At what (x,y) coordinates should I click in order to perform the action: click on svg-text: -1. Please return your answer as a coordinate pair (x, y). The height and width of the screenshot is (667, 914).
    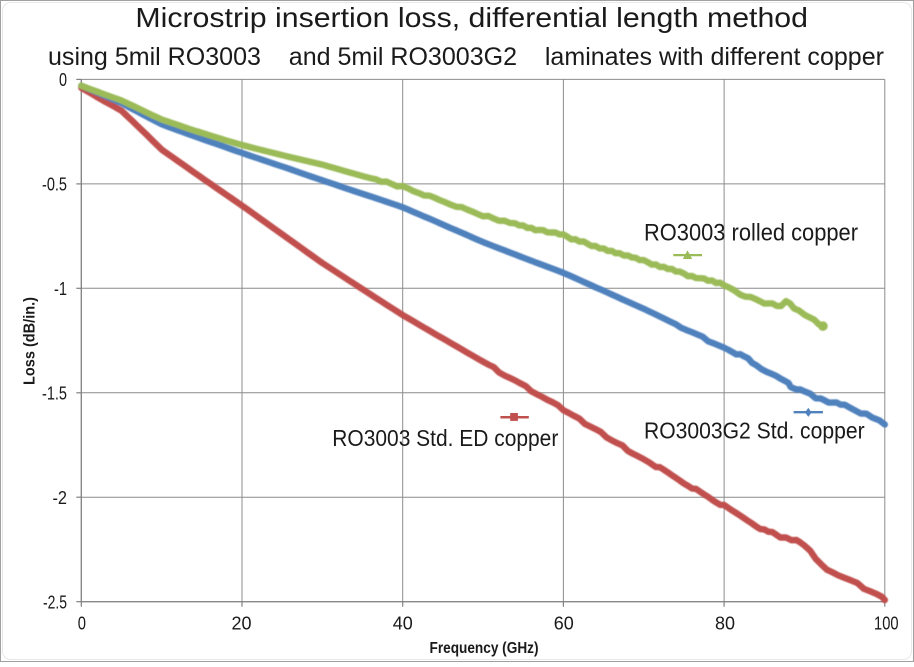
    Looking at the image, I should click on (60, 288).